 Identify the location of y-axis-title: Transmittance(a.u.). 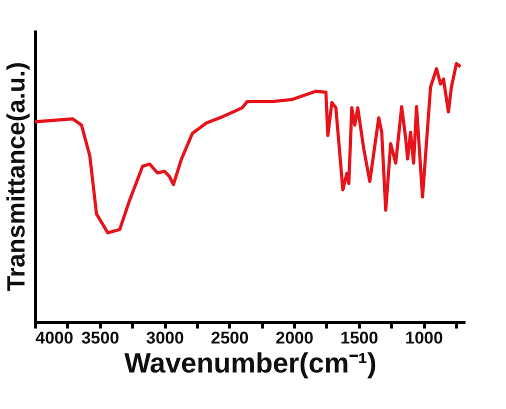
(16, 177).